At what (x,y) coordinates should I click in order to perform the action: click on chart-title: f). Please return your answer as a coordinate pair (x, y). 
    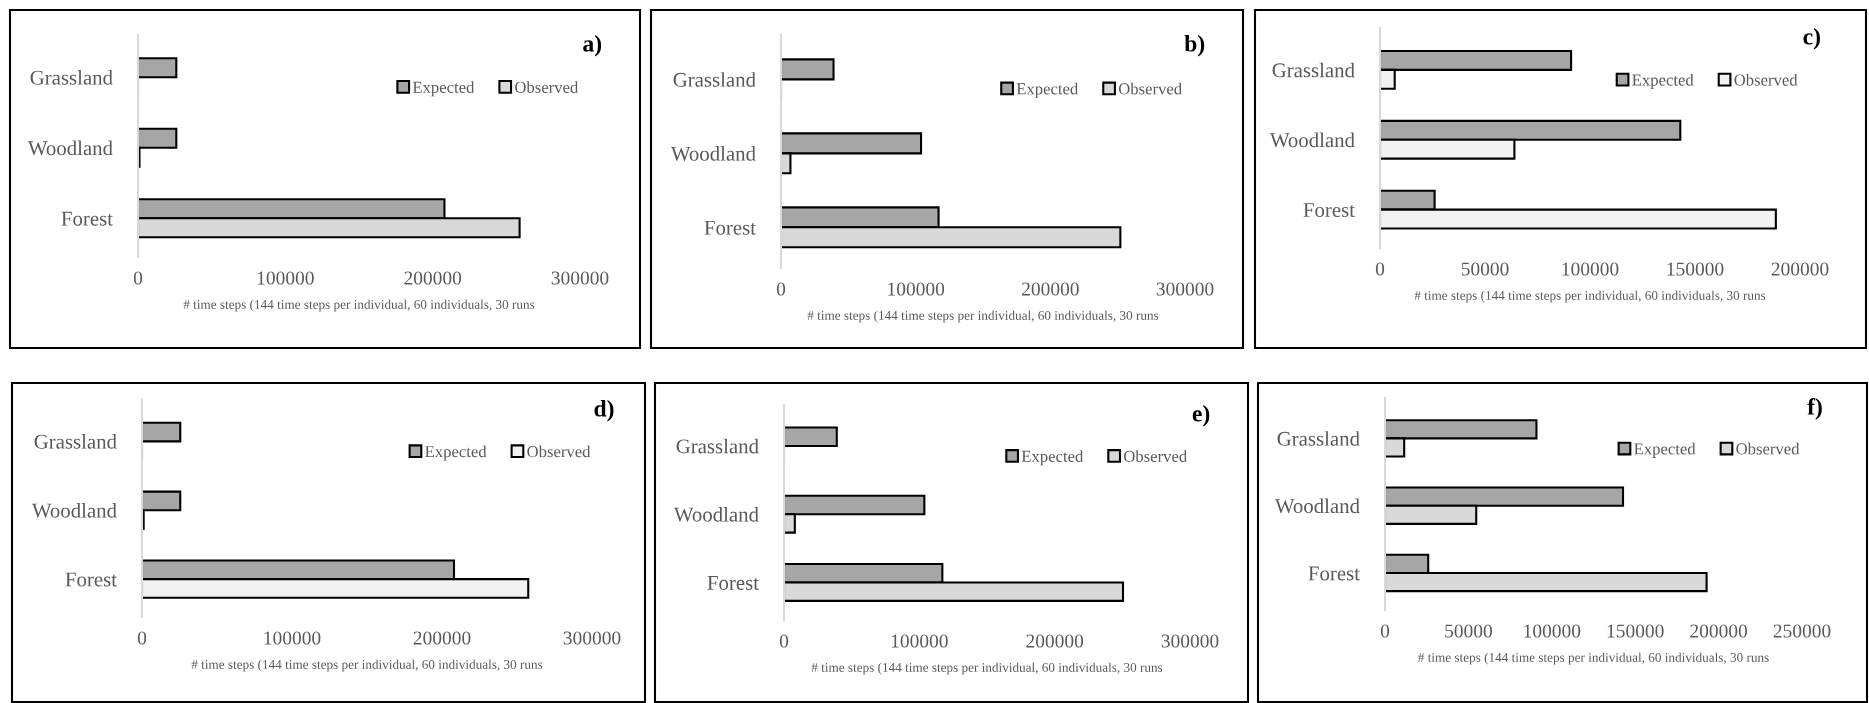
    Looking at the image, I should click on (1814, 409).